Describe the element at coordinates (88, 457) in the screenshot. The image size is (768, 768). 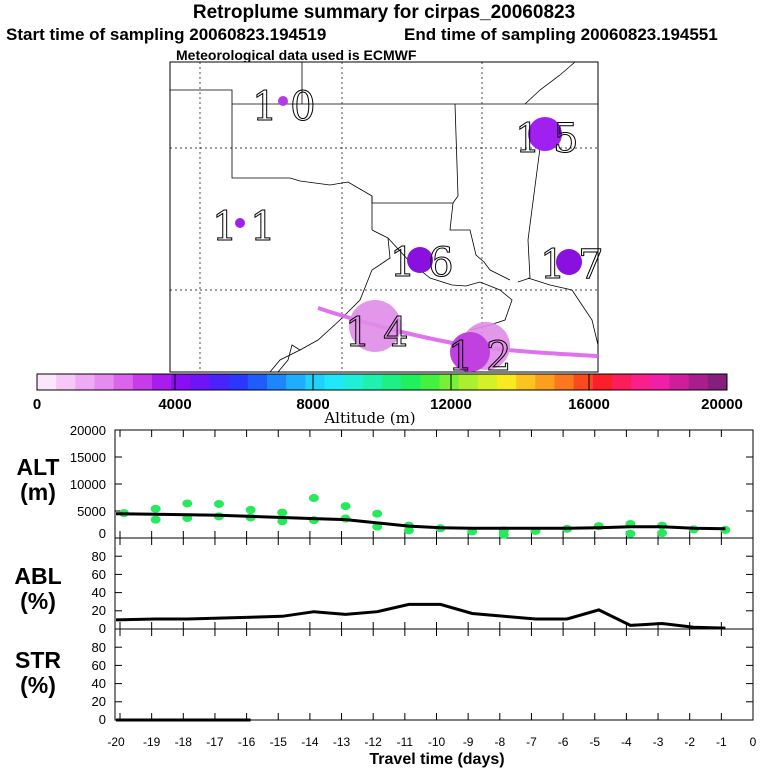
I see `y-tick-label: 15000` at that location.